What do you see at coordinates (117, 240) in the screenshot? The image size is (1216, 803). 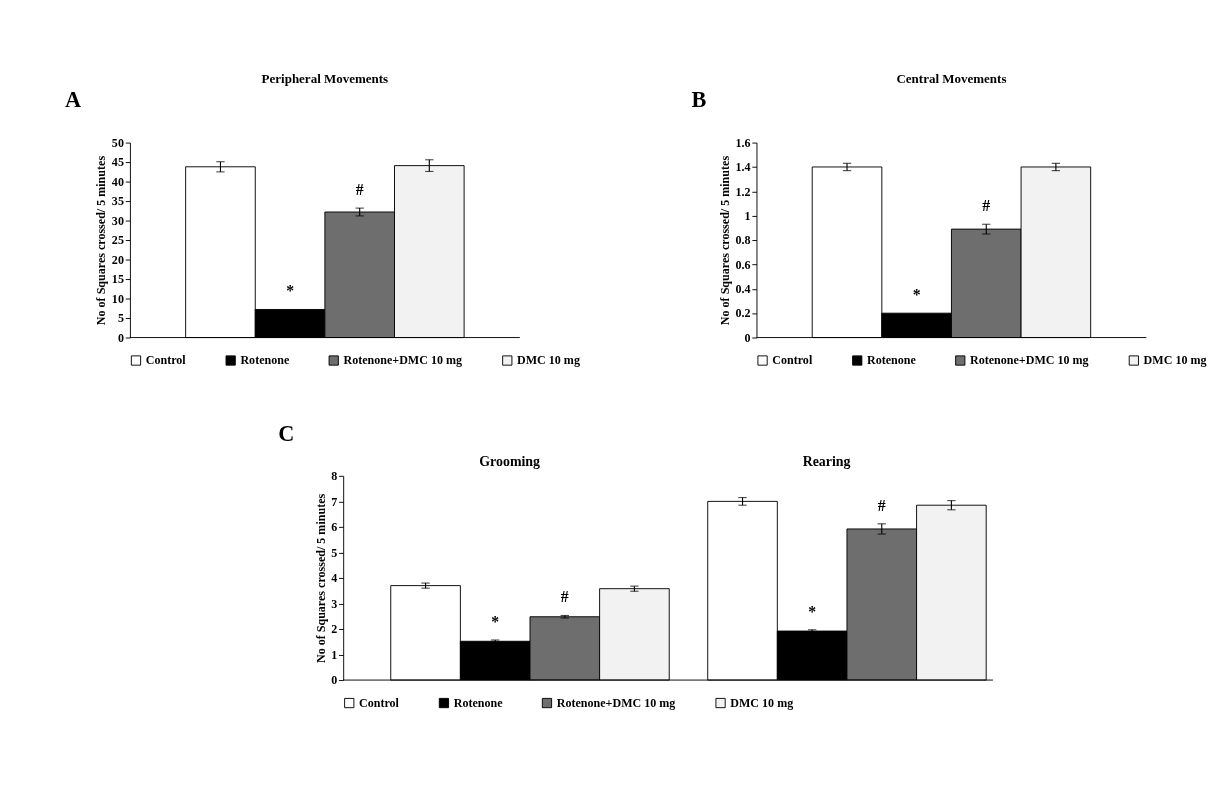 I see `y-tick-label: 25` at bounding box center [117, 240].